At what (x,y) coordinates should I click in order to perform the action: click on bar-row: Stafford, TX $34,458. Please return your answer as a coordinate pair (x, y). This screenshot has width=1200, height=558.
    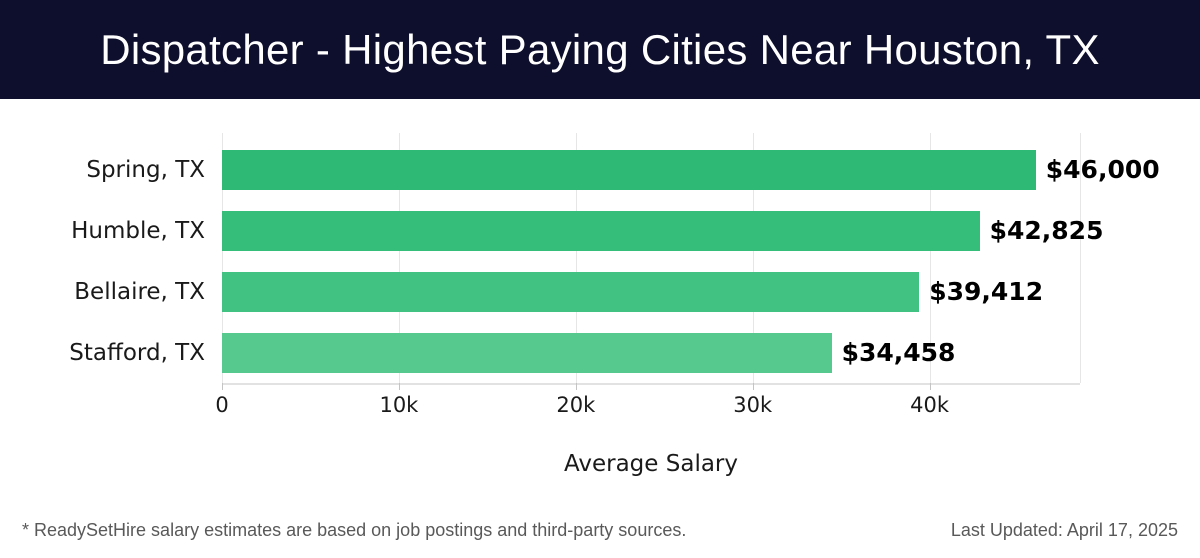
    Looking at the image, I should click on (574, 352).